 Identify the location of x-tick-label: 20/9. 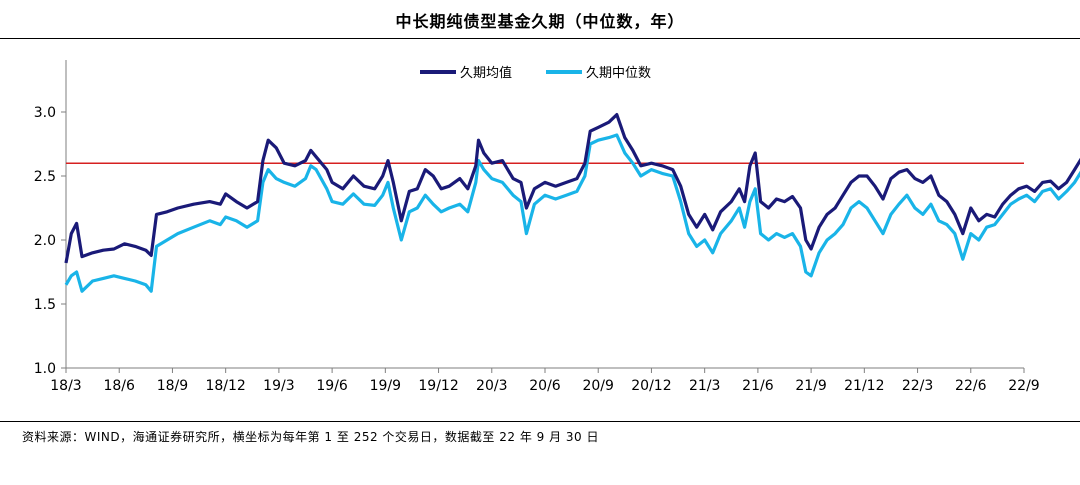
(597, 386).